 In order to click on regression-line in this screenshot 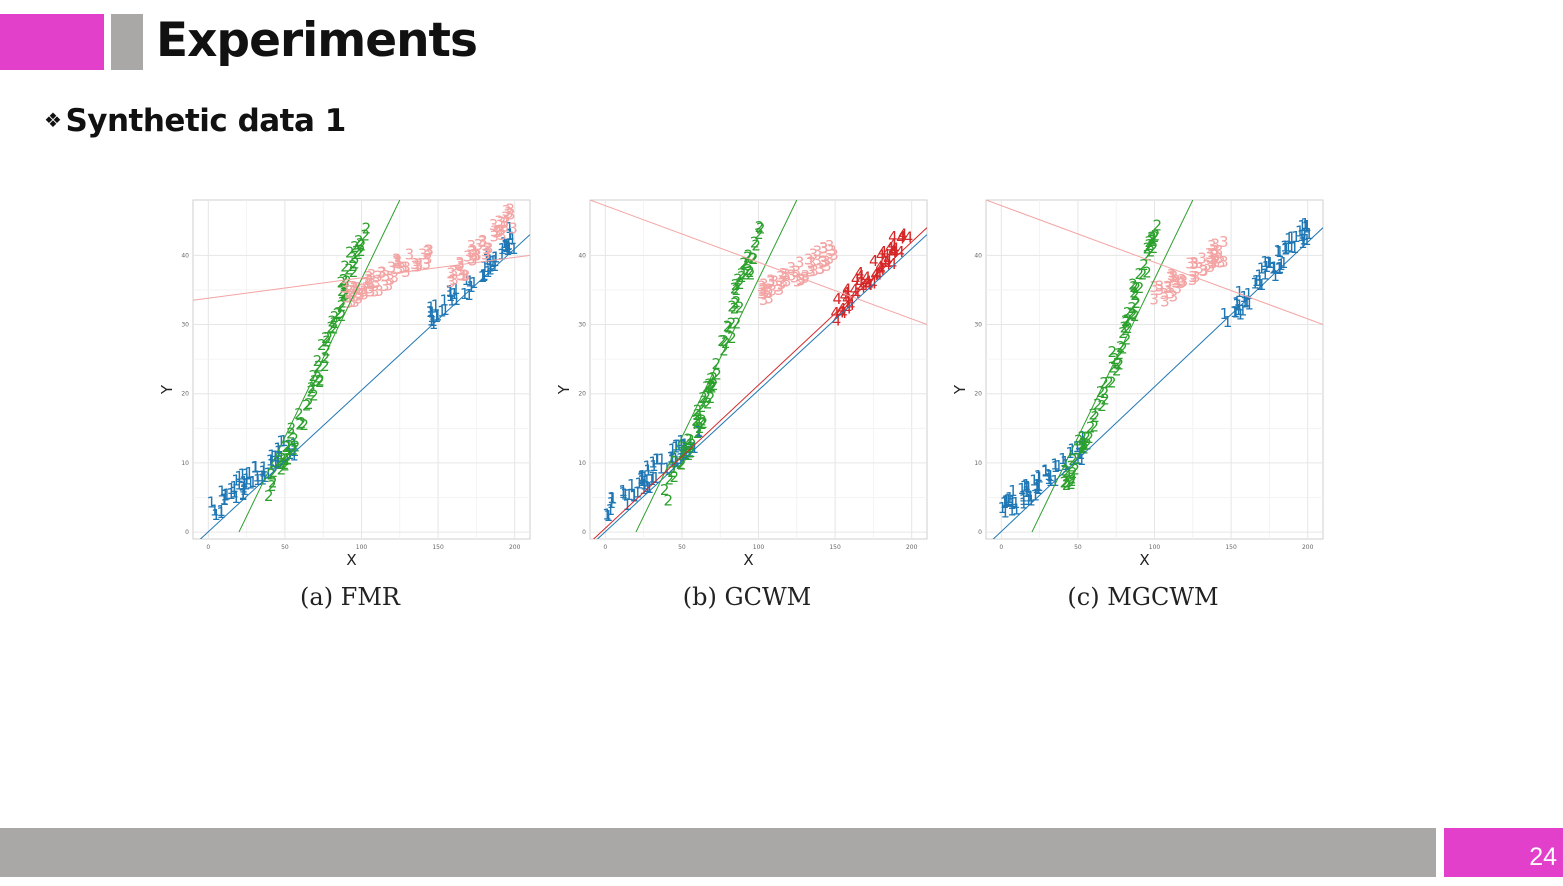, I will do `click(759, 383)`.